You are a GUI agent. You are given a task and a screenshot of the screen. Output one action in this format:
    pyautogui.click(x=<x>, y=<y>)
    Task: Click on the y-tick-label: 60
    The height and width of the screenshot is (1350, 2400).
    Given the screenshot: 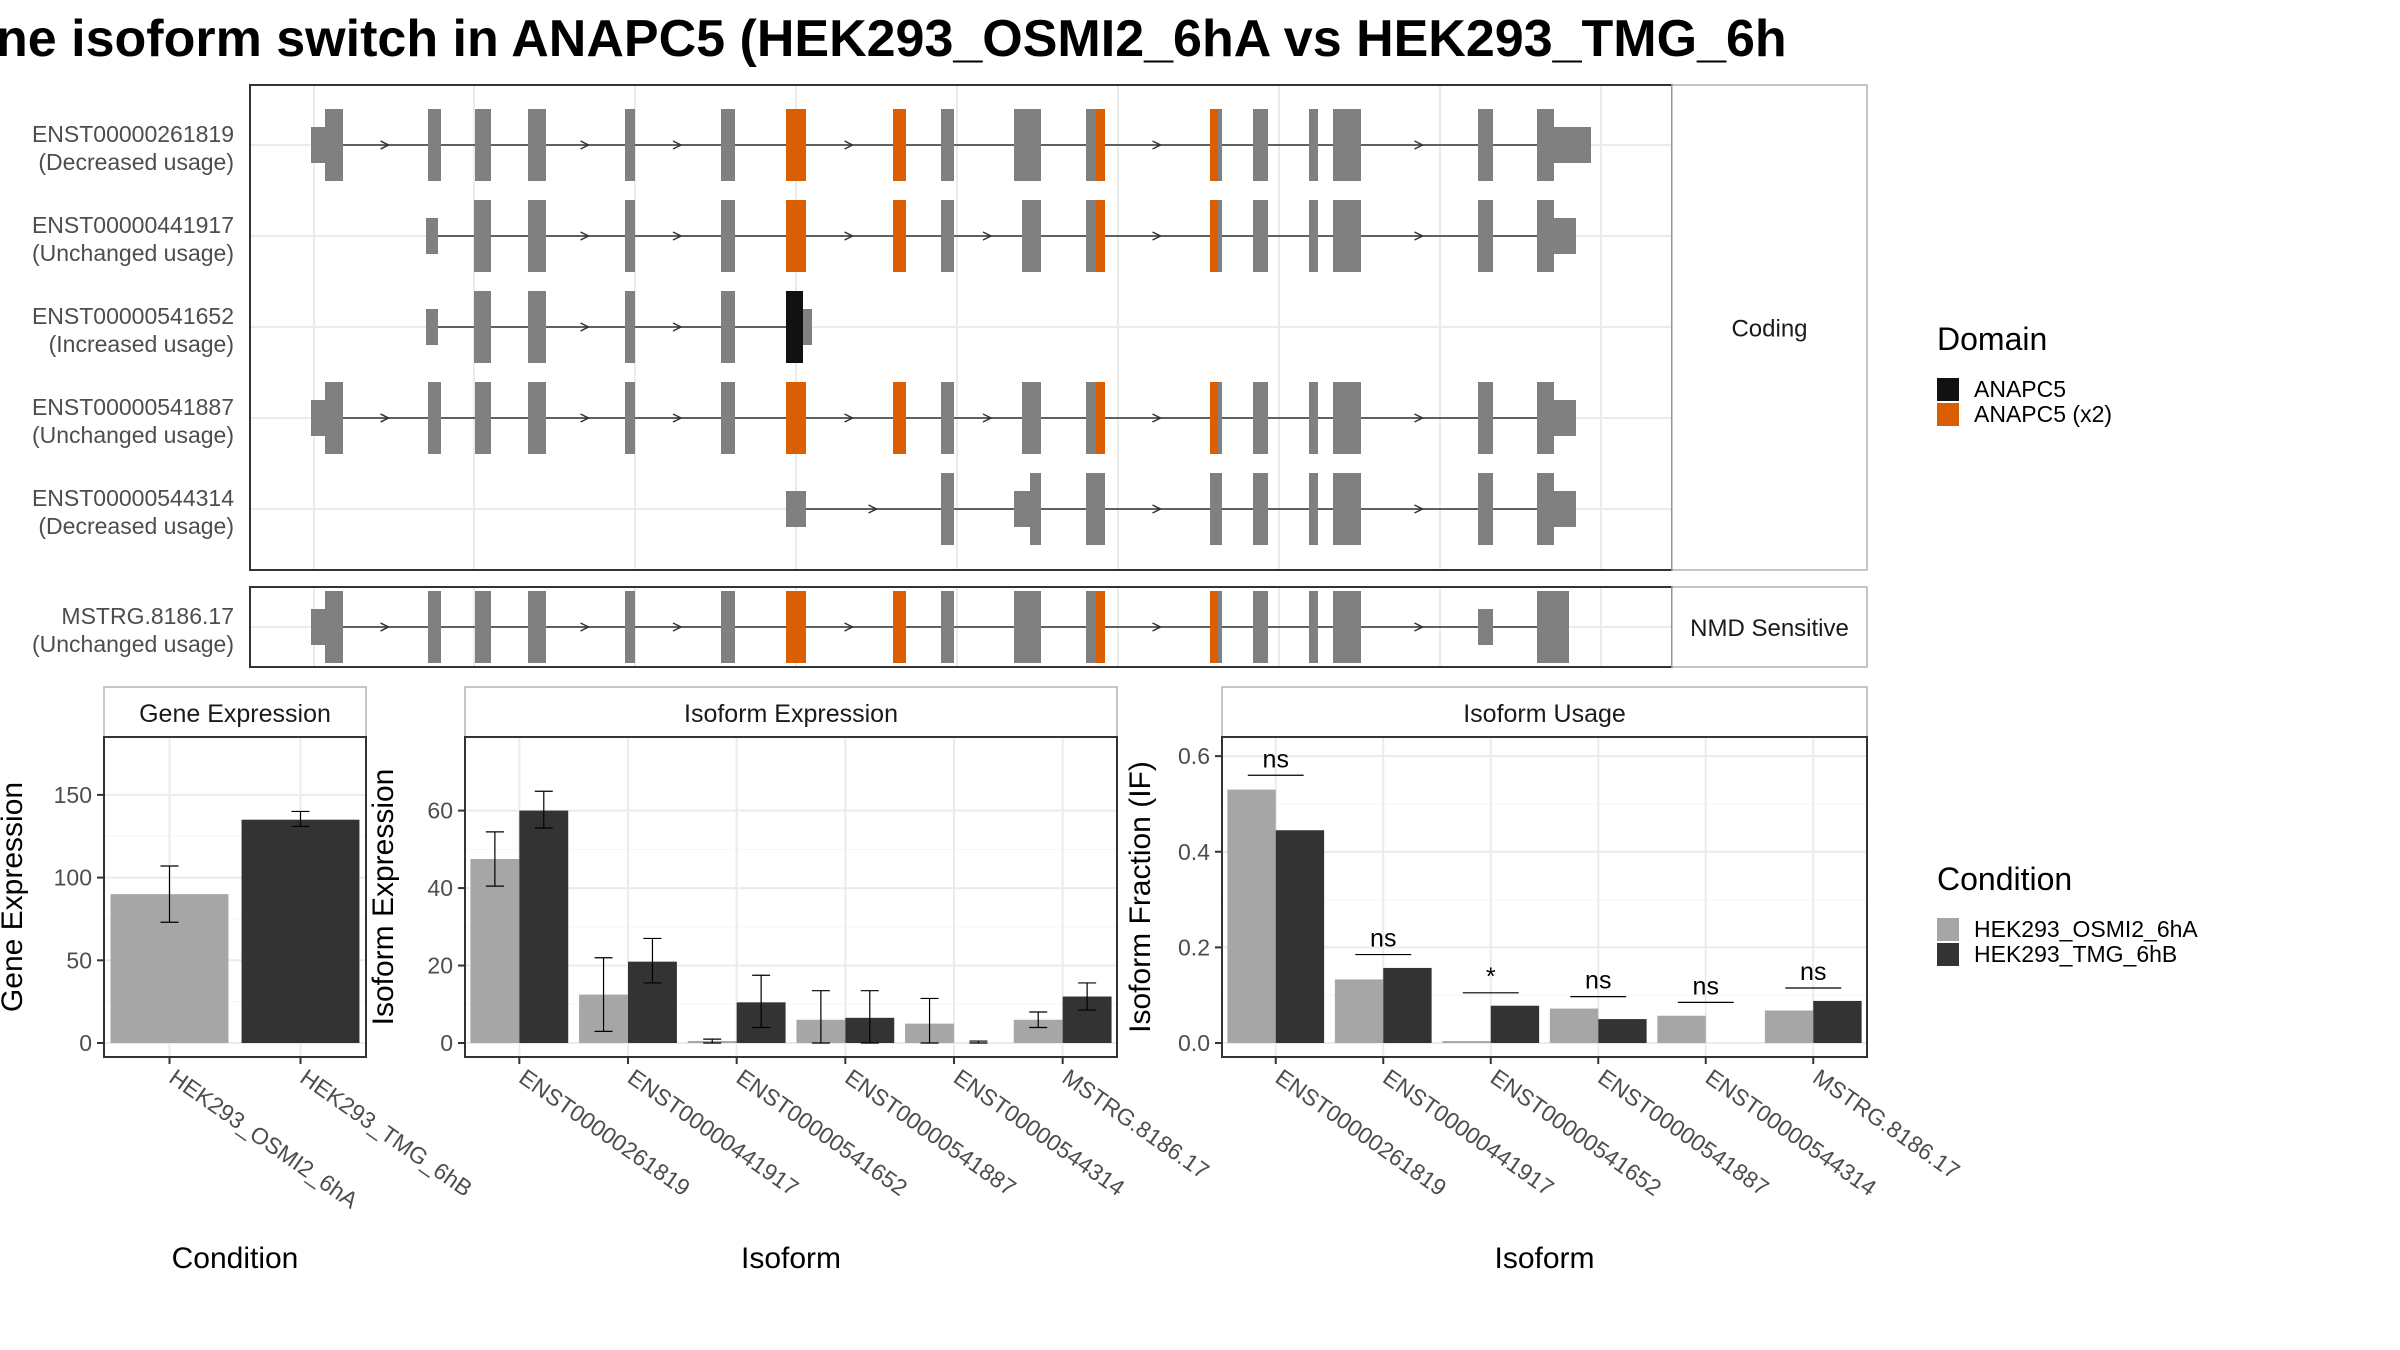 What is the action you would take?
    pyautogui.click(x=440, y=811)
    